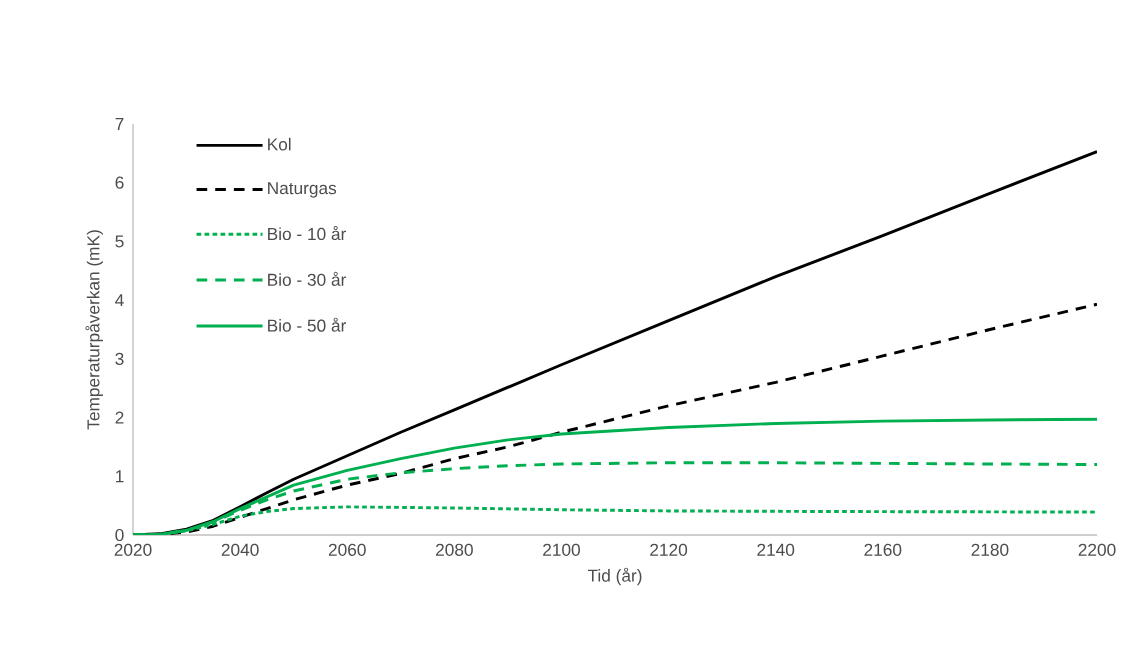 The width and height of the screenshot is (1148, 668). Describe the element at coordinates (119, 300) in the screenshot. I see `y-tick-label: 4` at that location.